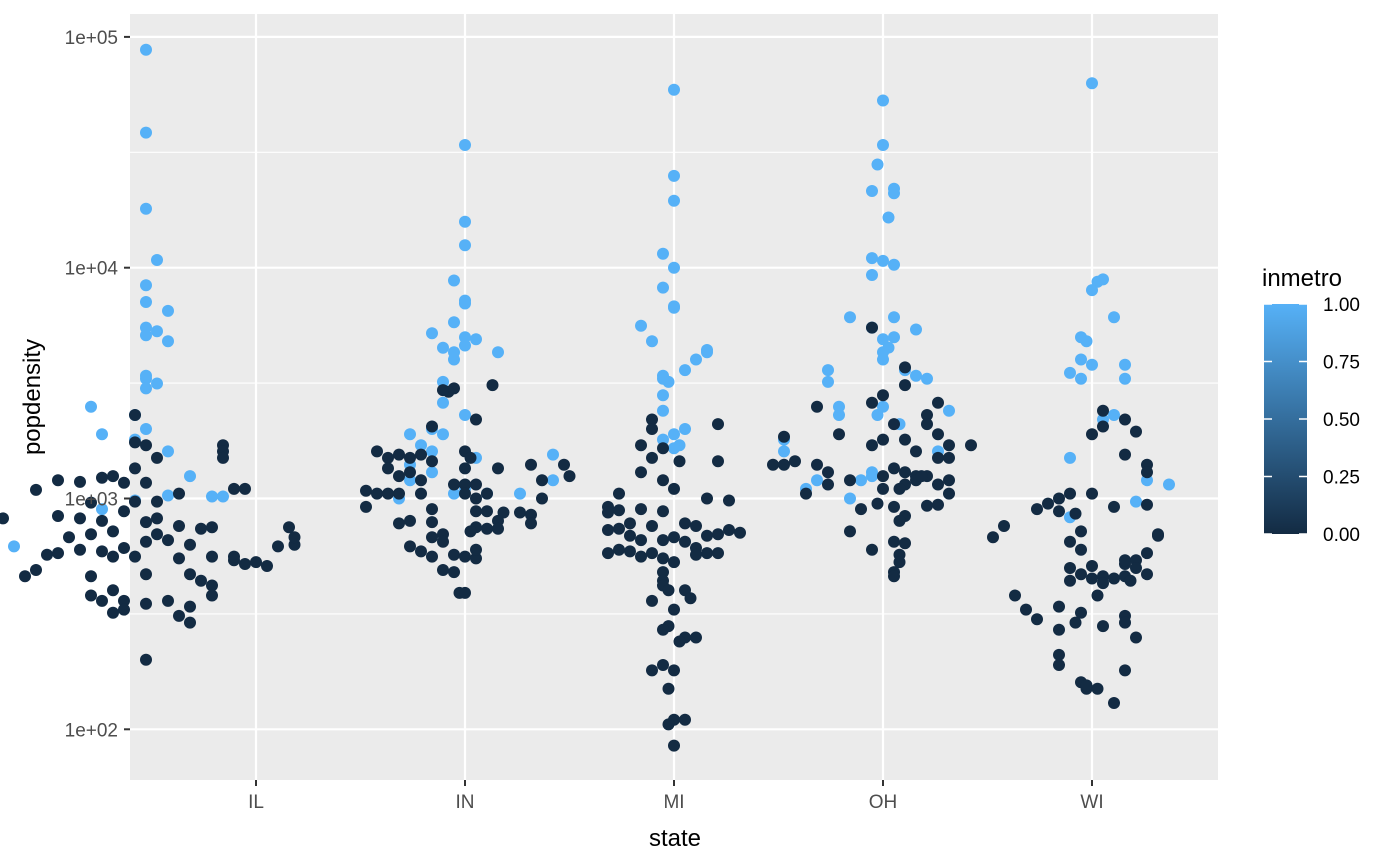  I want to click on x-tick-label: IN, so click(465, 802).